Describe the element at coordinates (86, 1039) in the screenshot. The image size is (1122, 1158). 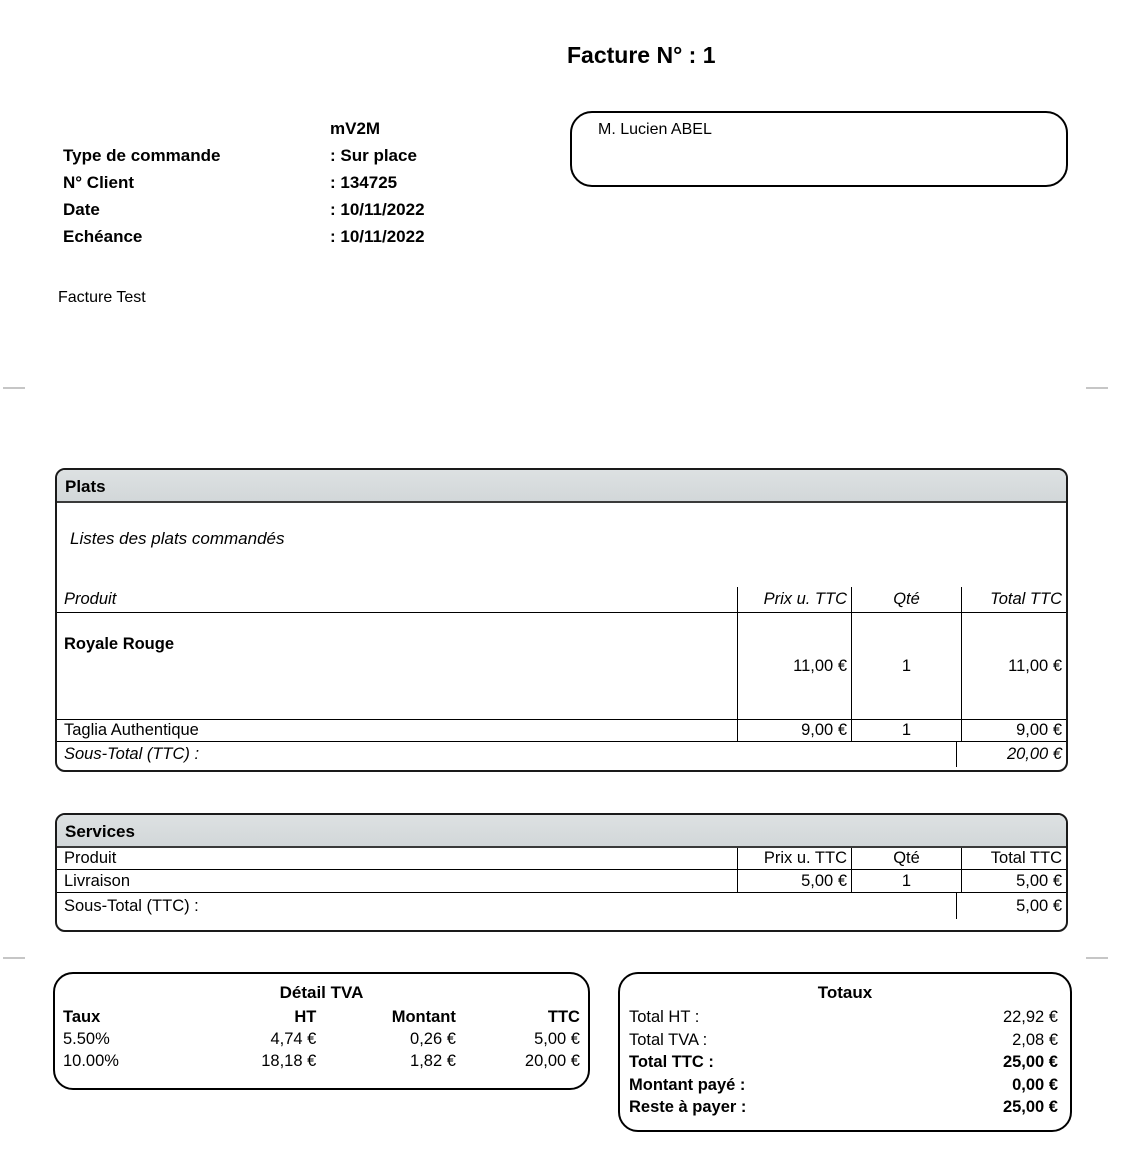
I see `cell-taux: 5.50%` at that location.